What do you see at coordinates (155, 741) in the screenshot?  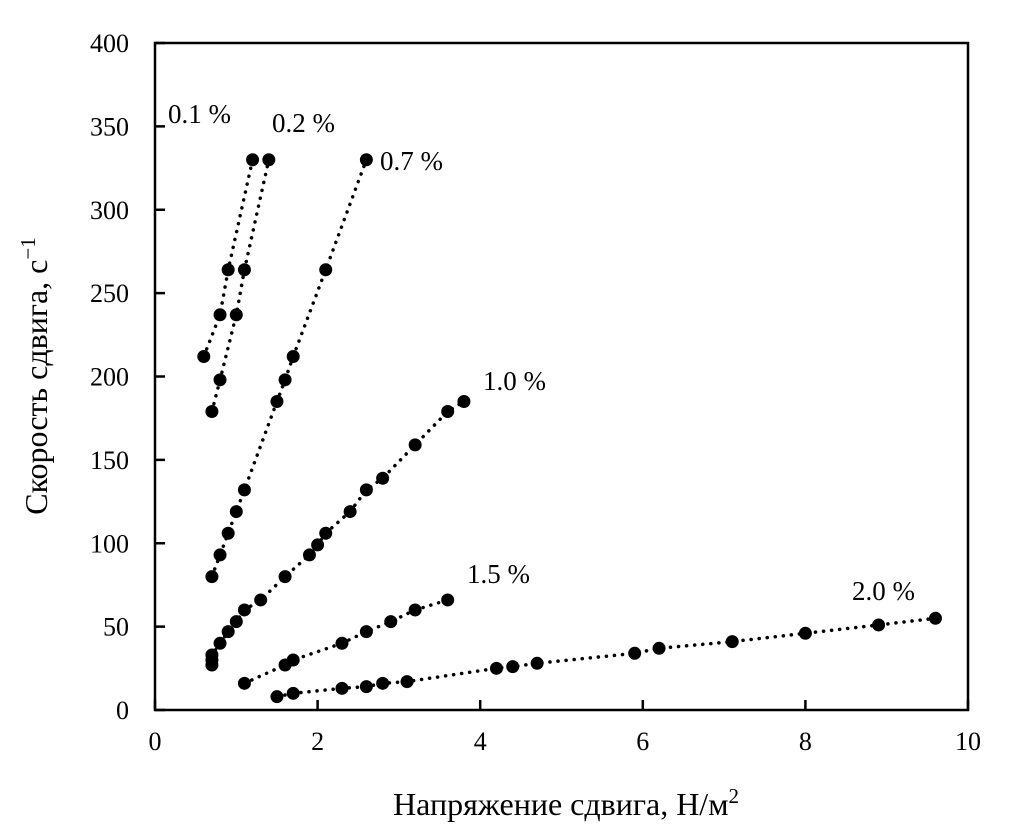 I see `x-tick-label: 0` at bounding box center [155, 741].